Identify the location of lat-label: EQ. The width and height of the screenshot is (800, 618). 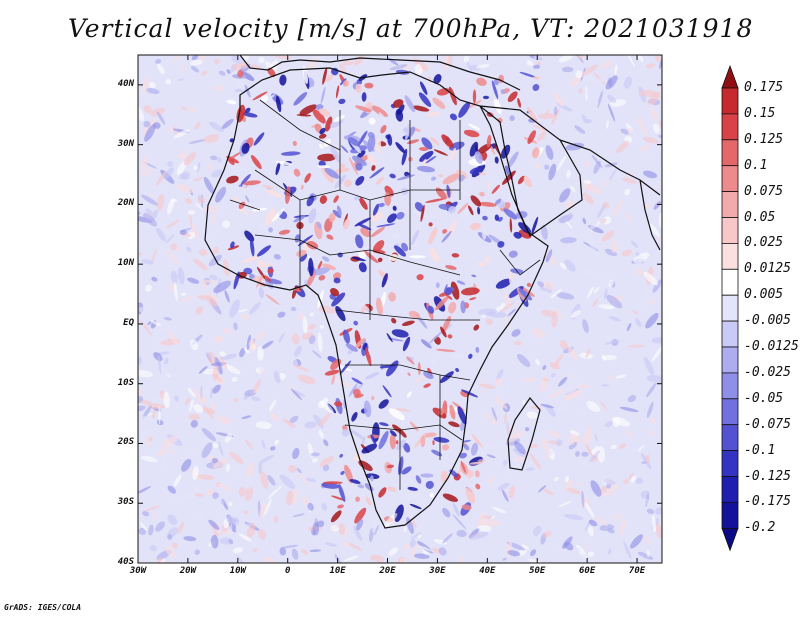
(128, 322).